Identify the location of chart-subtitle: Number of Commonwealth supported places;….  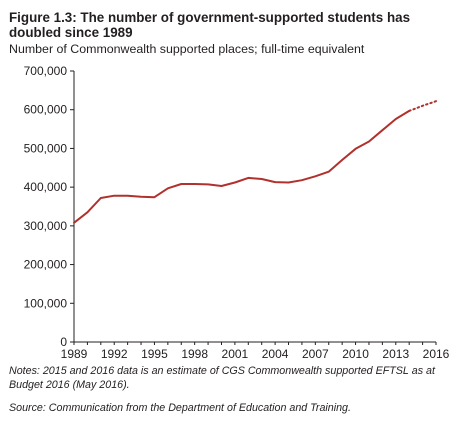
(187, 49).